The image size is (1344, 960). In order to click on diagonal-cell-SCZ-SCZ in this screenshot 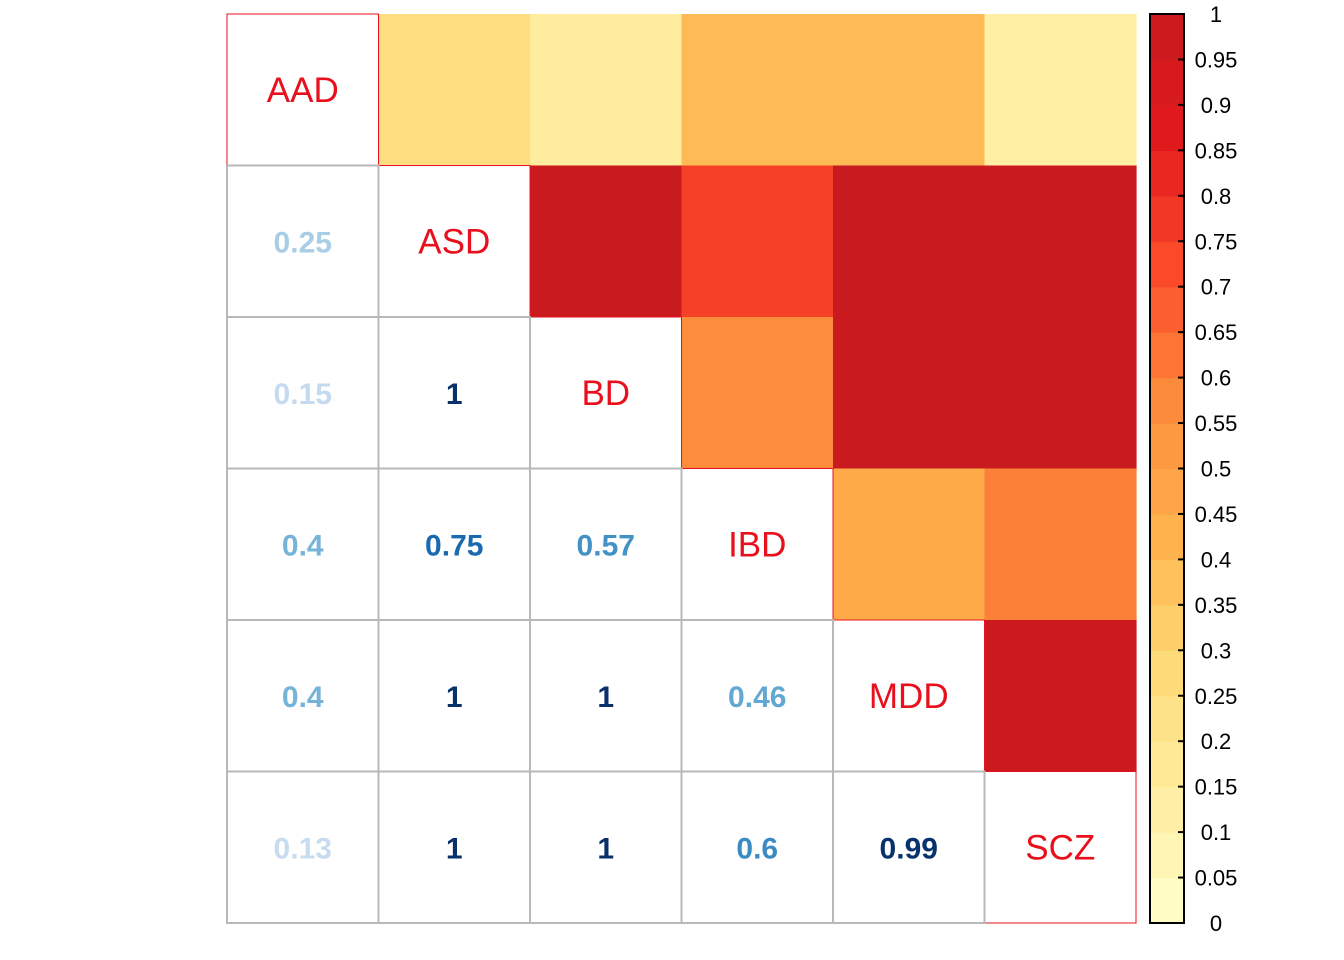, I will do `click(1060, 847)`.